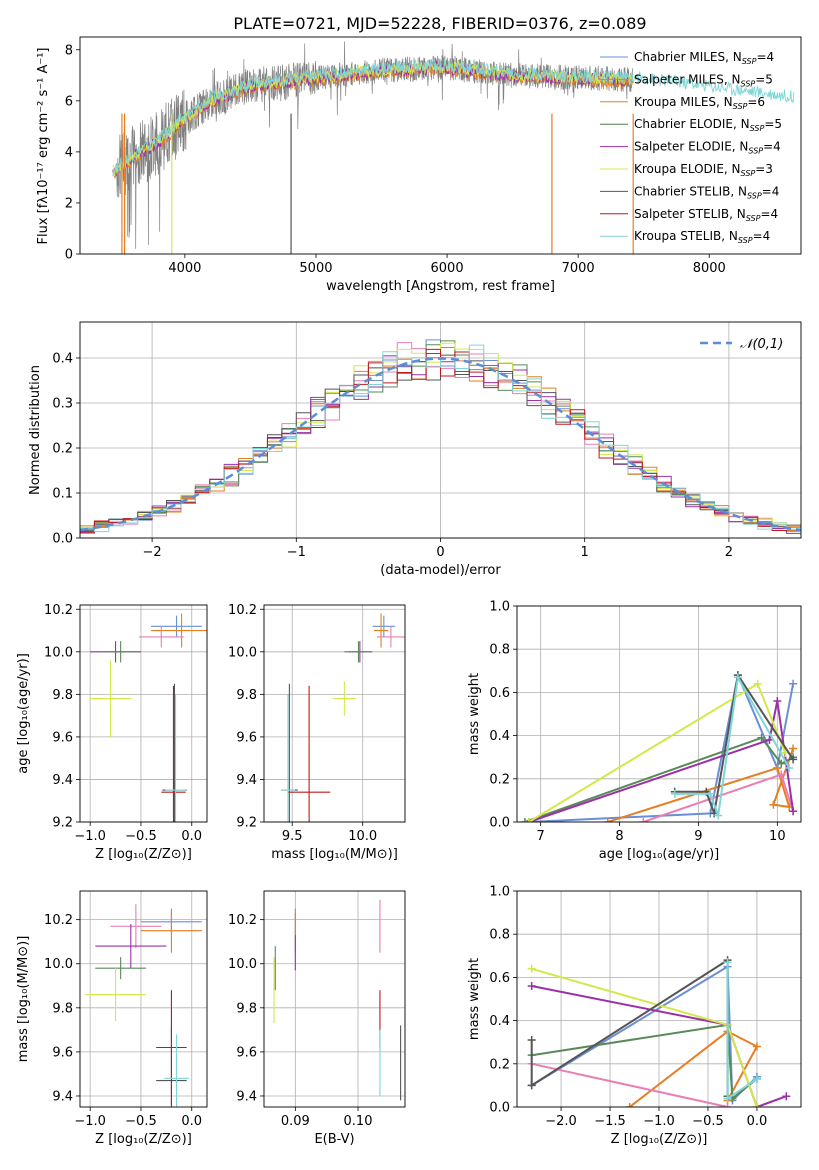  Describe the element at coordinates (62, 404) in the screenshot. I see `y-tick-label: 0.3` at that location.